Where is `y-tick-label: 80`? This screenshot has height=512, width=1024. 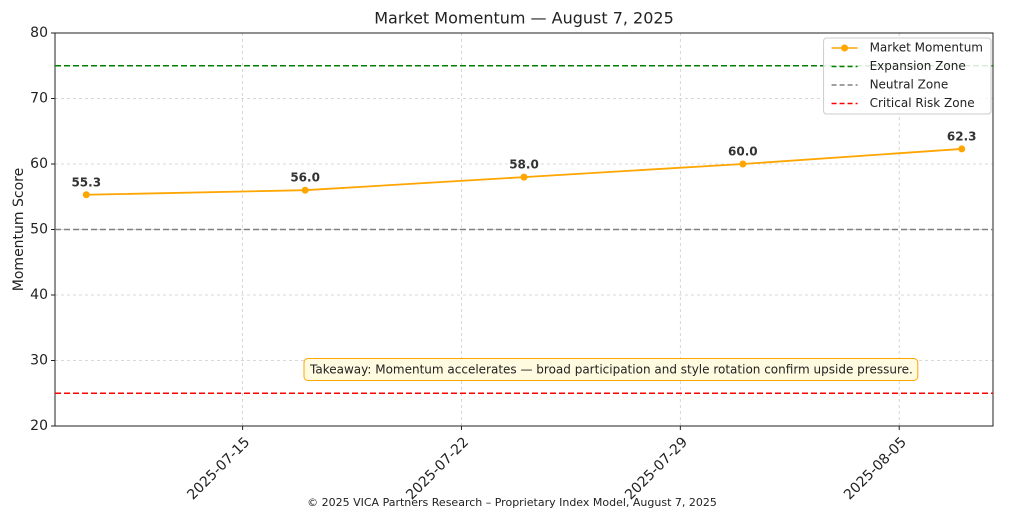
y-tick-label: 80 is located at coordinates (39, 33).